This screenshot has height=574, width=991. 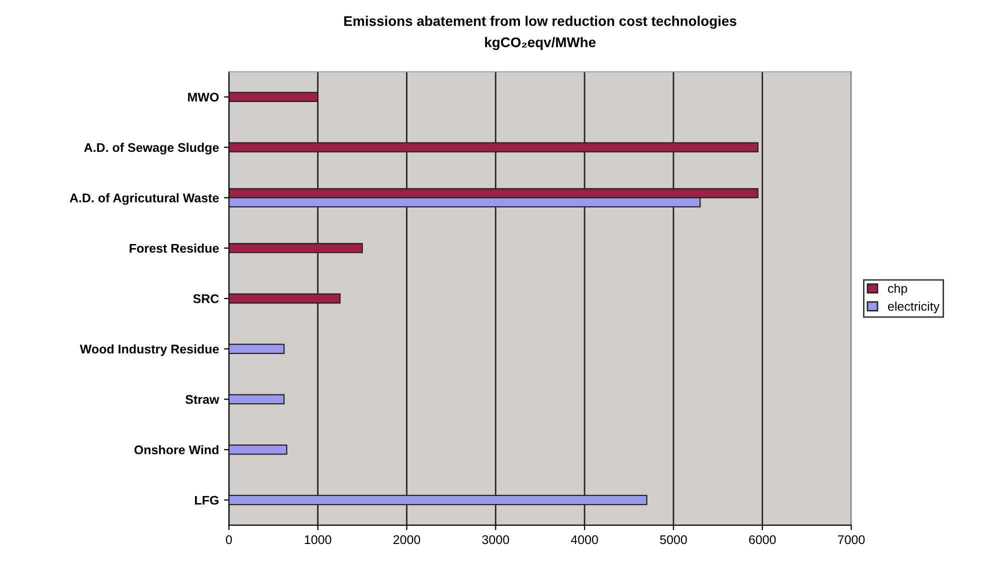 What do you see at coordinates (176, 449) in the screenshot?
I see `y-tick-label: Onshore Wind` at bounding box center [176, 449].